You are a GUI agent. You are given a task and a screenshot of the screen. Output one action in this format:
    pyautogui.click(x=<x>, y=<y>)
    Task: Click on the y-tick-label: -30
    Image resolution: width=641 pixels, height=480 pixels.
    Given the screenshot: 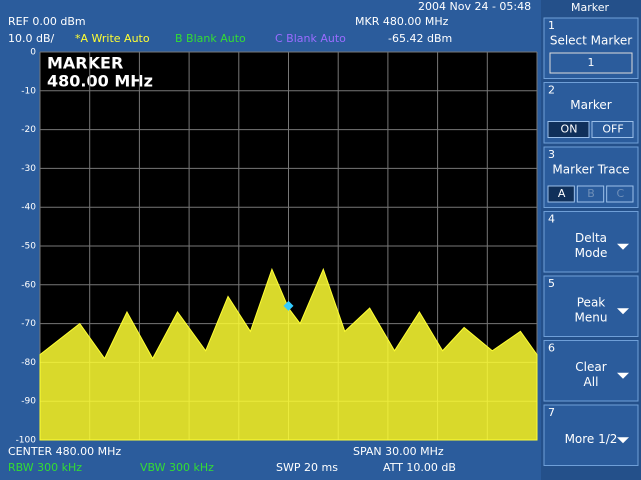 What is the action you would take?
    pyautogui.click(x=28, y=169)
    